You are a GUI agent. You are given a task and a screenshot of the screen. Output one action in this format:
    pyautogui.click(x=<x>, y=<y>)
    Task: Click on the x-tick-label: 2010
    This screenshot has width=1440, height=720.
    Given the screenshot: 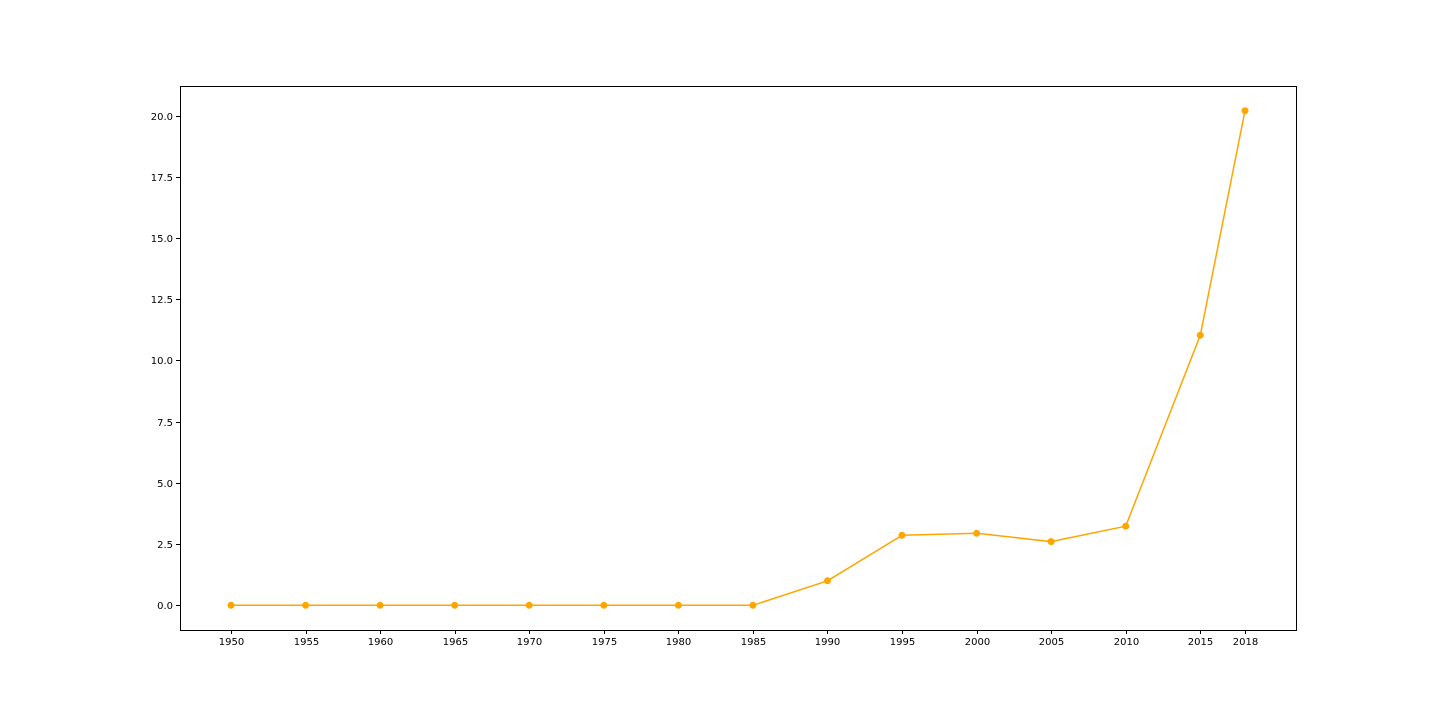 What is the action you would take?
    pyautogui.click(x=1126, y=642)
    